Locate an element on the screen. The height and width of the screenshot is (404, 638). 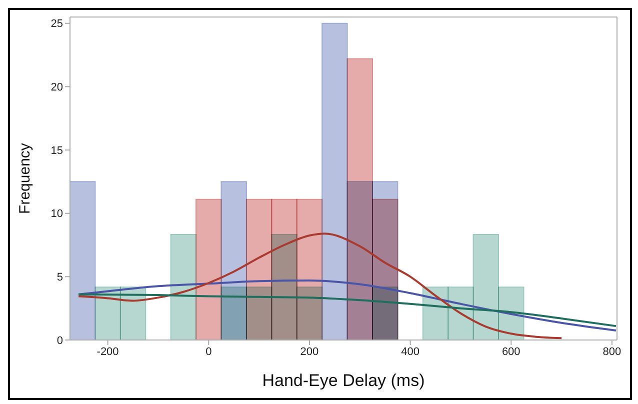
x-tick-label: -200 is located at coordinates (107, 352).